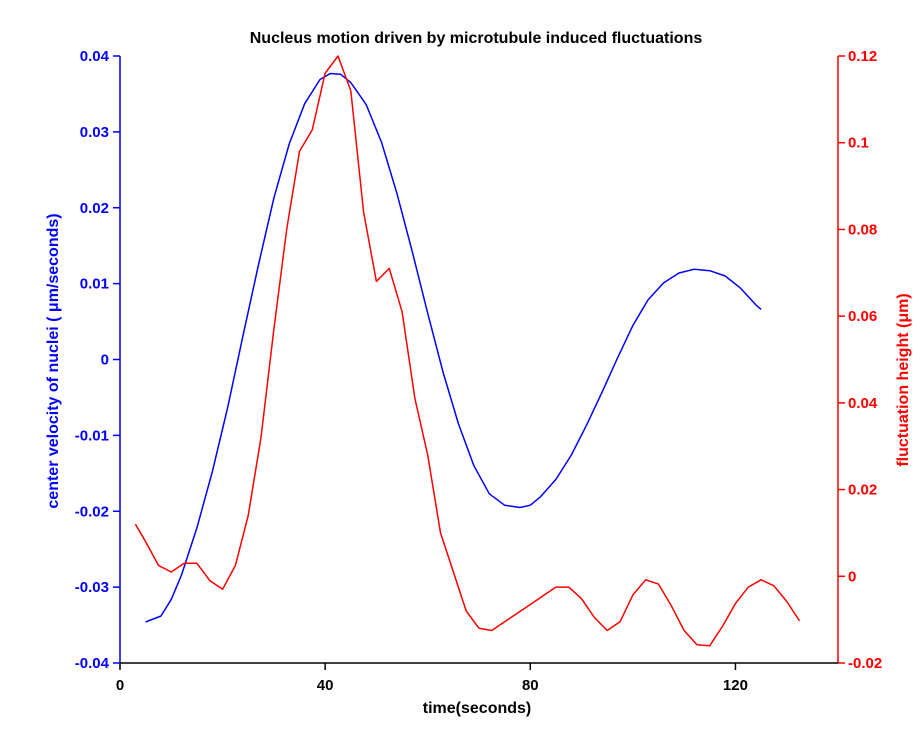 This screenshot has height=746, width=924. Describe the element at coordinates (862, 56) in the screenshot. I see `right-y-tick-label: 0.12` at that location.